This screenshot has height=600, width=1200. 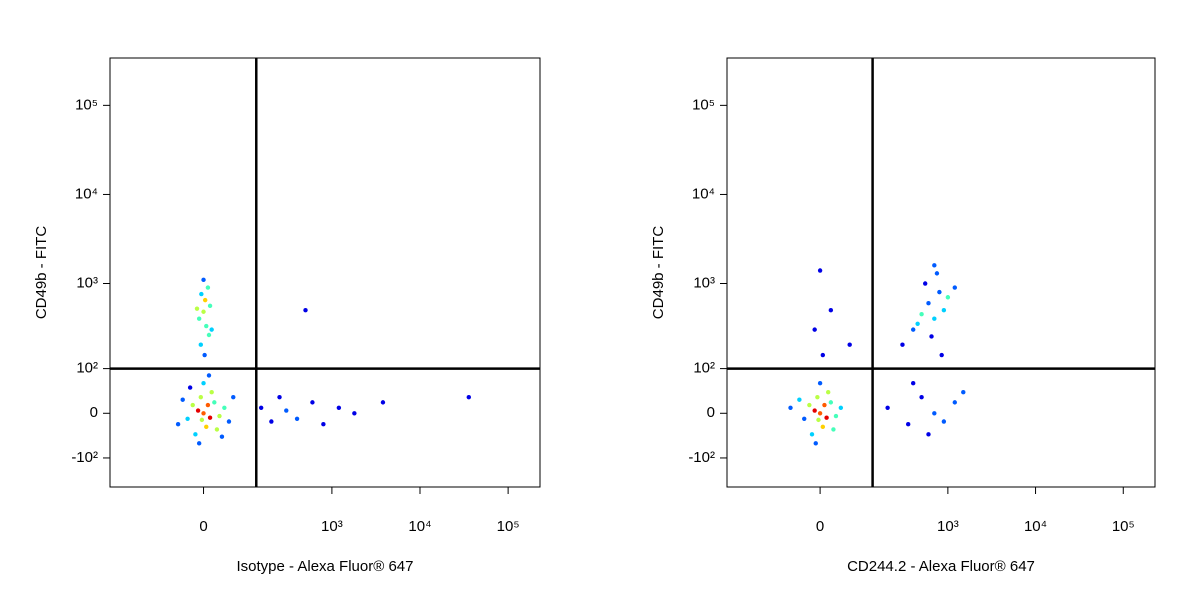 I want to click on x-axis-label: Isotype - Alexa Fluor® 647, so click(x=325, y=566).